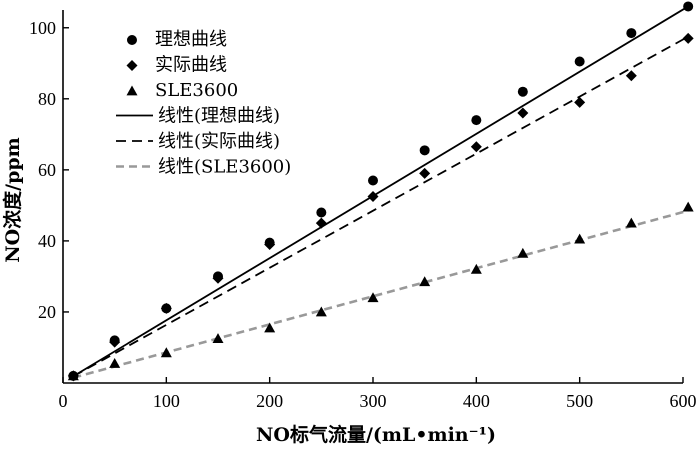 The width and height of the screenshot is (700, 451). What do you see at coordinates (47, 312) in the screenshot?
I see `y-tick-label: 20` at bounding box center [47, 312].